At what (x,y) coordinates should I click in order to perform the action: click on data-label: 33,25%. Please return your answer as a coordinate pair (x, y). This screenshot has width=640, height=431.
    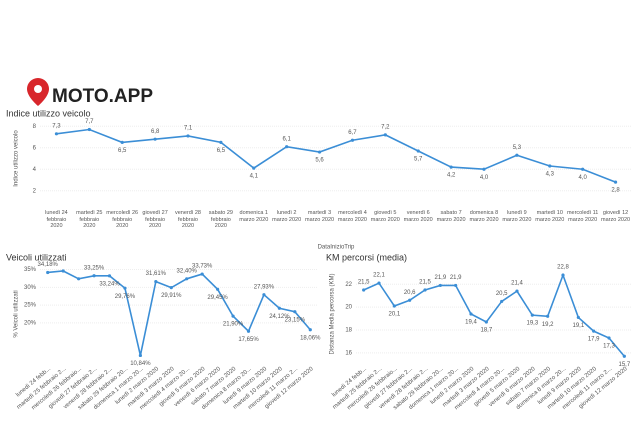
    Looking at the image, I should click on (94, 268).